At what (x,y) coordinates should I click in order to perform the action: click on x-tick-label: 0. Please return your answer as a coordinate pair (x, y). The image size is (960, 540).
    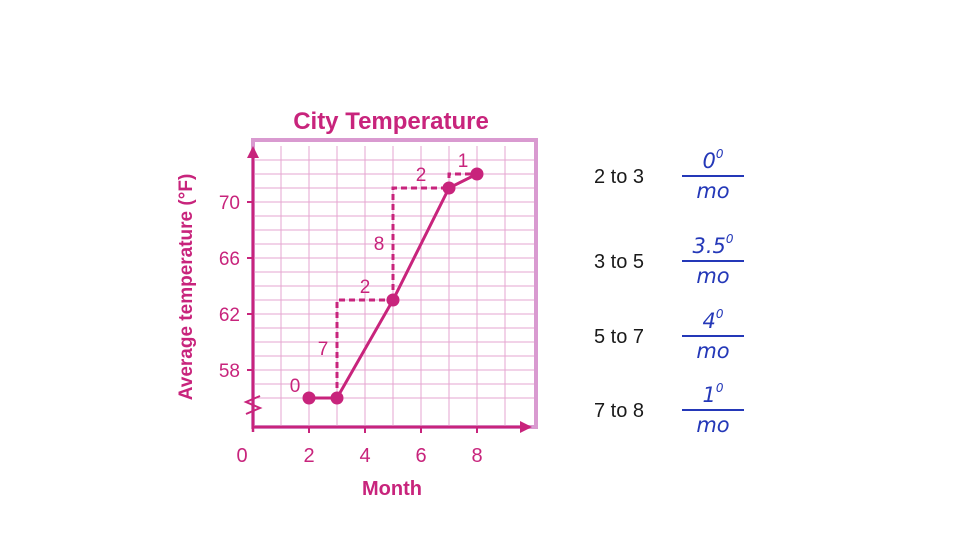
    Looking at the image, I should click on (241, 456).